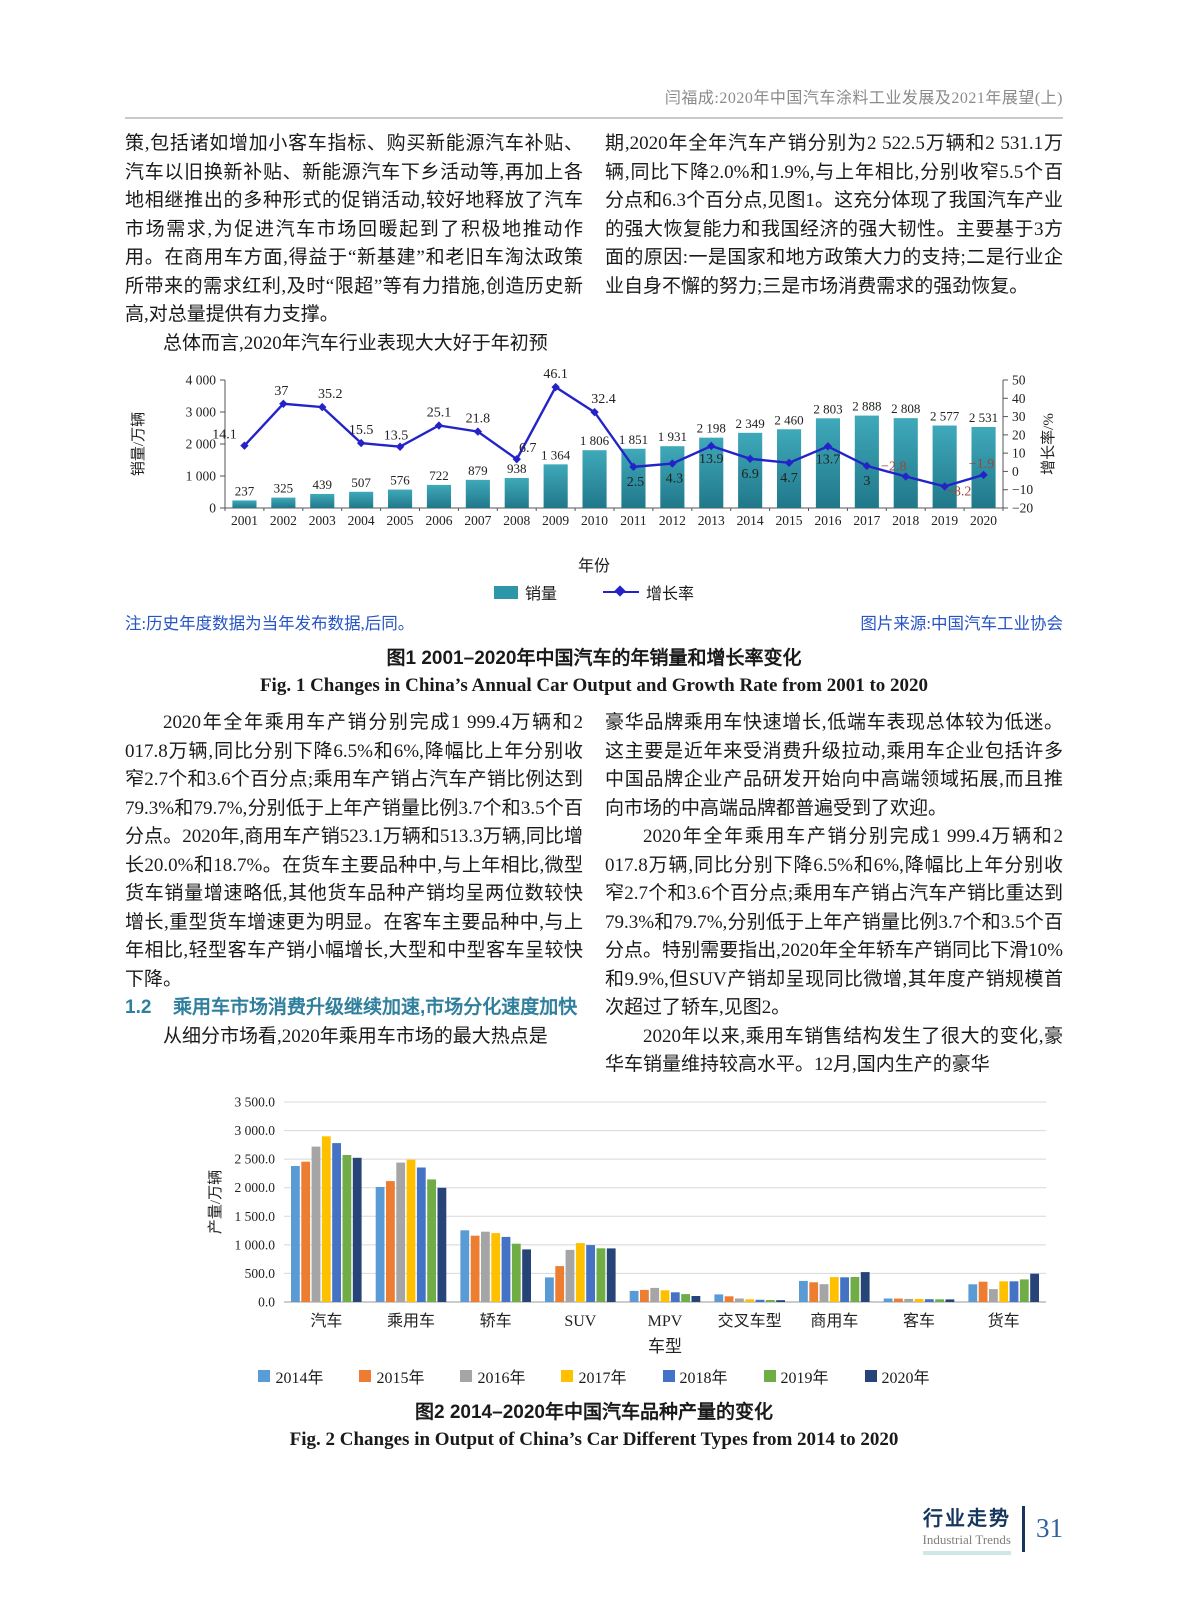 This screenshot has height=1600, width=1187. I want to click on fig1-note: 注:历史年度数据为当年发布数据,后同。, so click(270, 623).